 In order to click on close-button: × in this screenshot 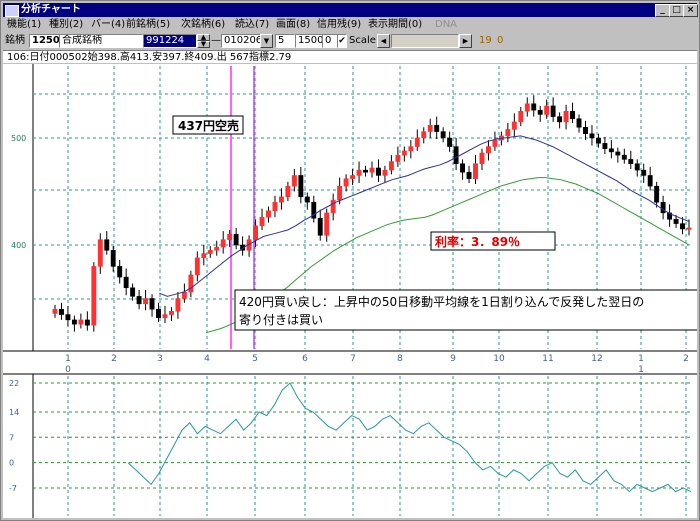, I will do `click(690, 10)`.